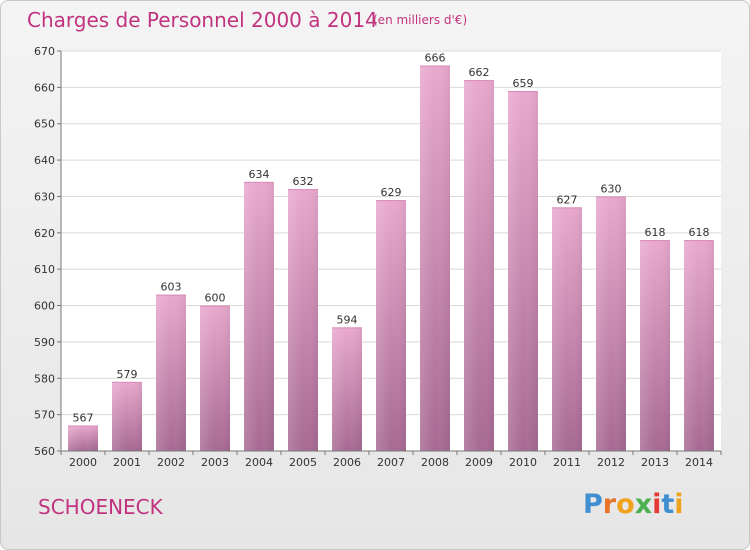  What do you see at coordinates (391, 192) in the screenshot?
I see `bar-value-label: 629` at bounding box center [391, 192].